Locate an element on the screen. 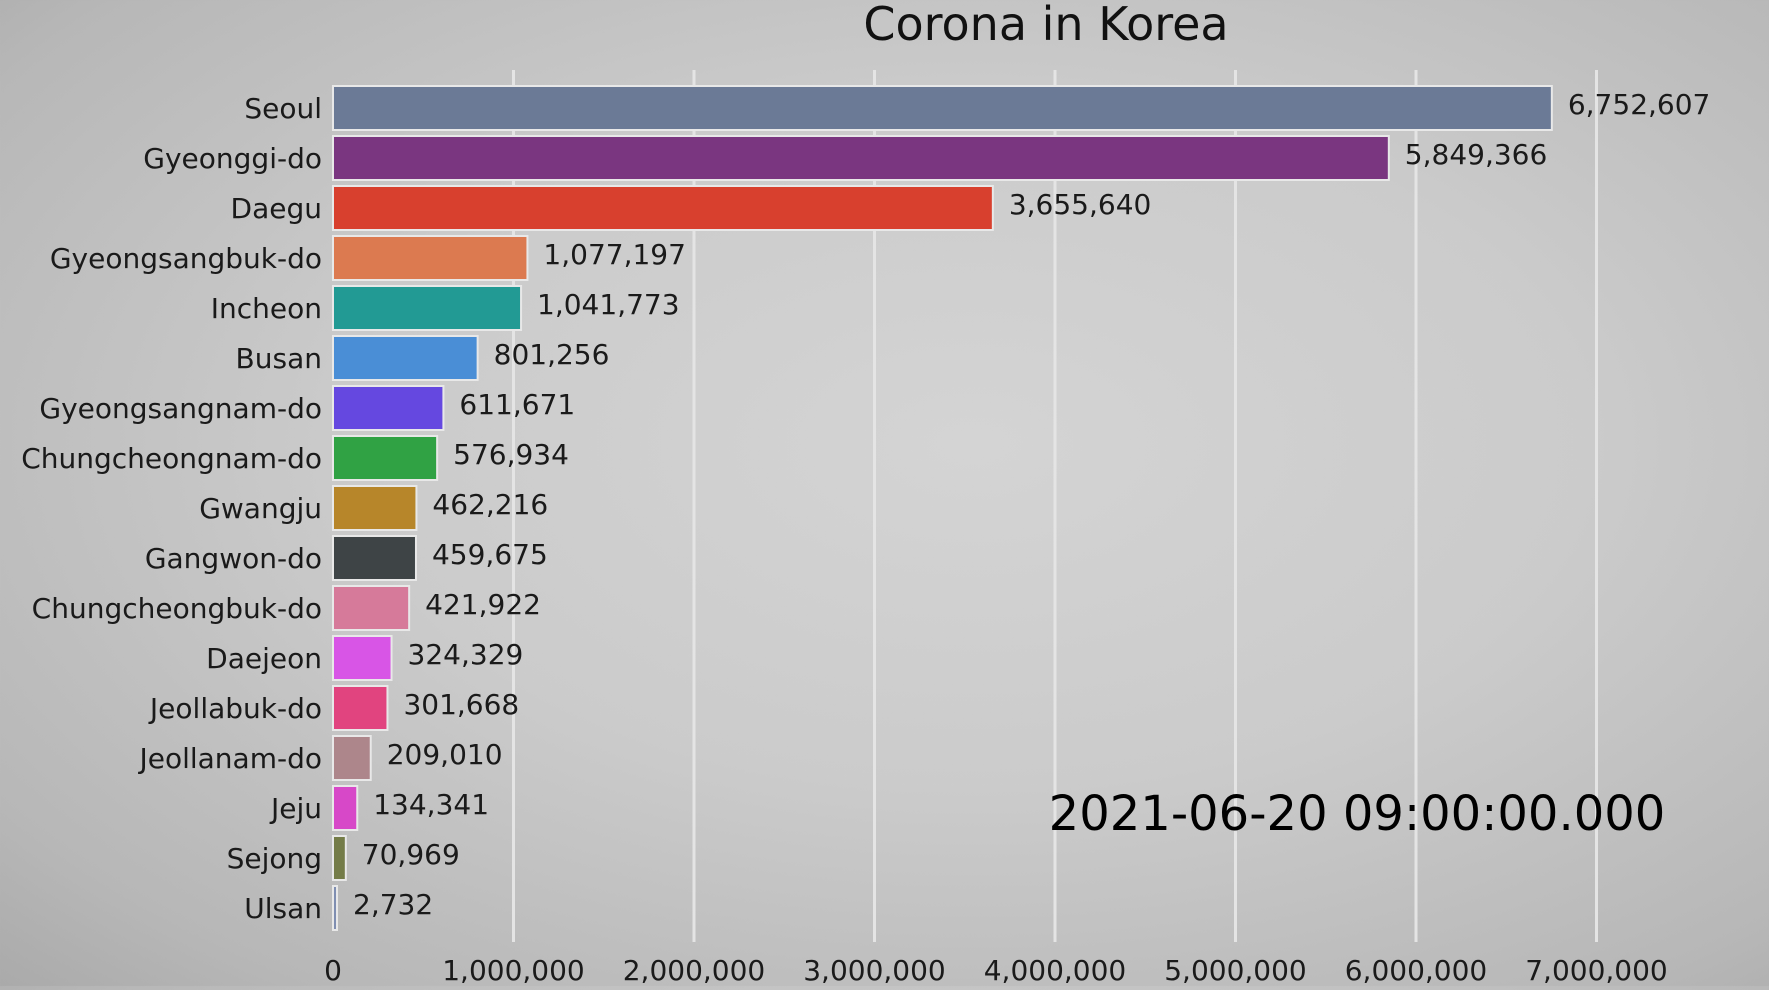 Image resolution: width=1769 pixels, height=990 pixels. category-label: Incheon is located at coordinates (266, 308).